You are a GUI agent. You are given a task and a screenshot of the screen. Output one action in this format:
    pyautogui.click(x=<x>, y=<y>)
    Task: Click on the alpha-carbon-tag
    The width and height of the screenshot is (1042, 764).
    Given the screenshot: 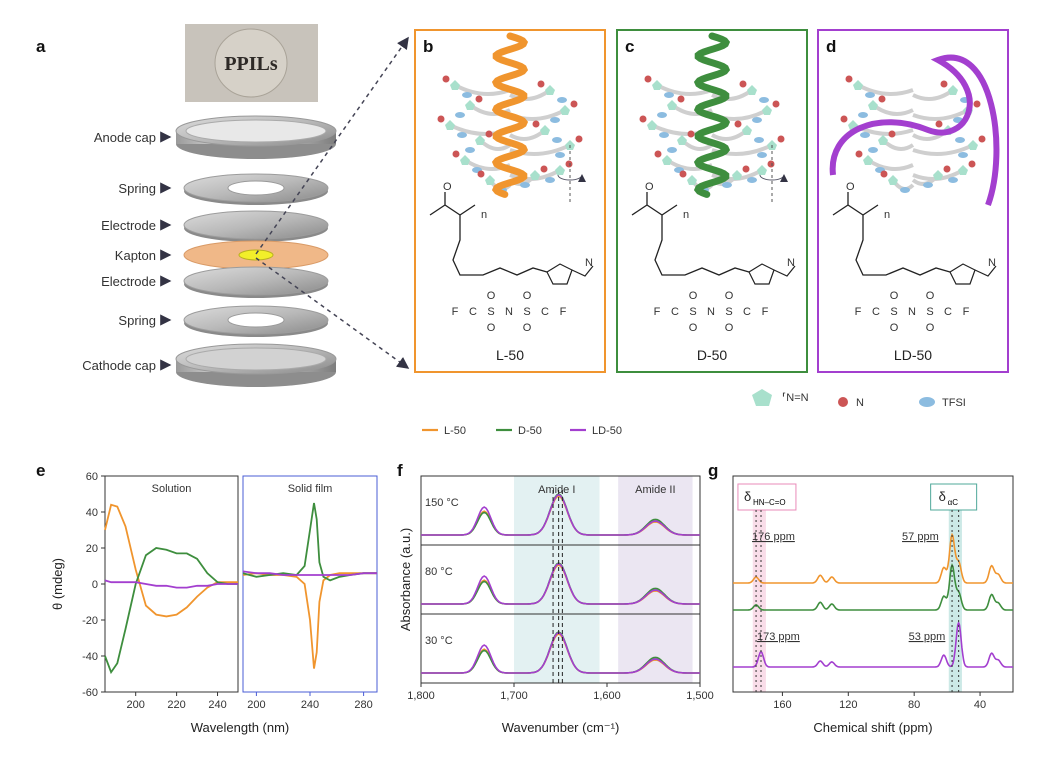 What is the action you would take?
    pyautogui.click(x=954, y=497)
    